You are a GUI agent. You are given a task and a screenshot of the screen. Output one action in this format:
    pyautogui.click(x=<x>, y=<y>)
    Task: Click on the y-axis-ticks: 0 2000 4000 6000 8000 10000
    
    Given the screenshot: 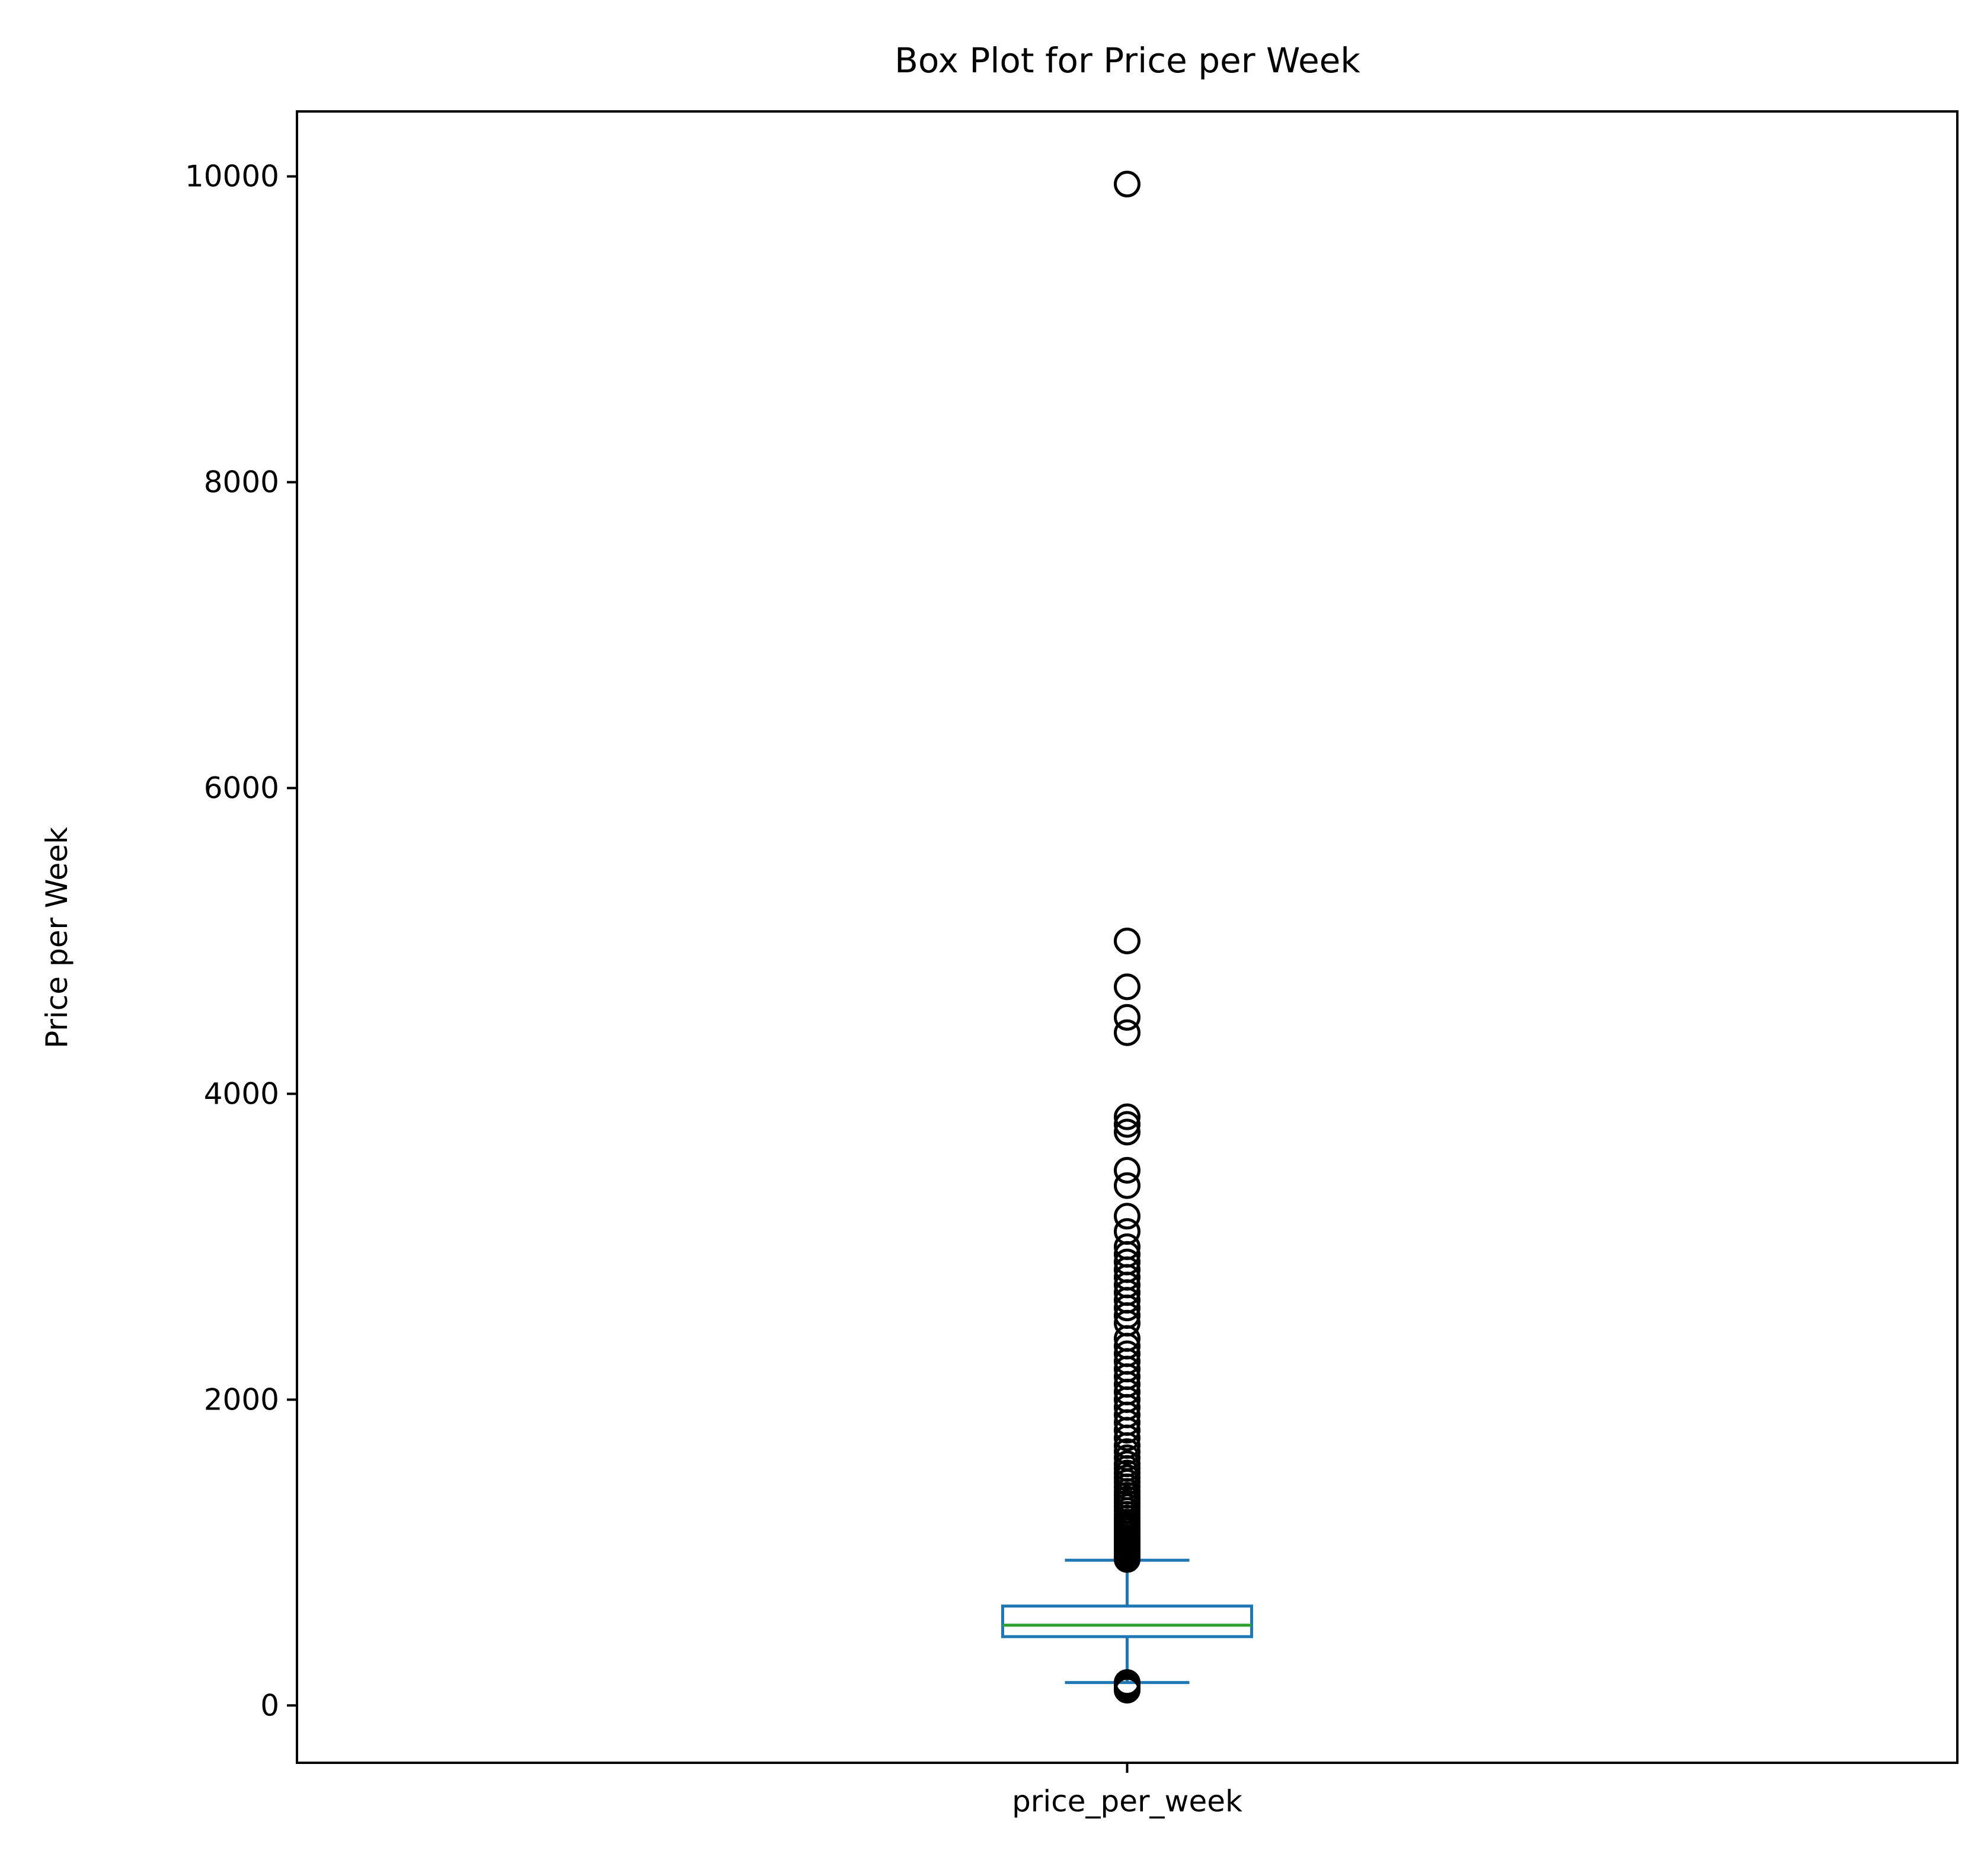 What is the action you would take?
    pyautogui.click(x=241, y=940)
    